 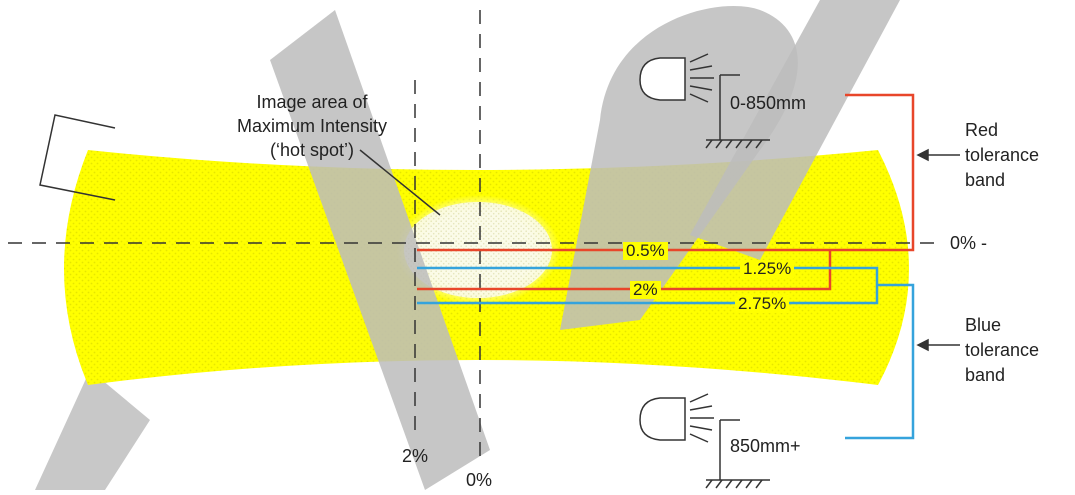 What do you see at coordinates (400, 182) in the screenshot?
I see `hot-spot-pointer` at bounding box center [400, 182].